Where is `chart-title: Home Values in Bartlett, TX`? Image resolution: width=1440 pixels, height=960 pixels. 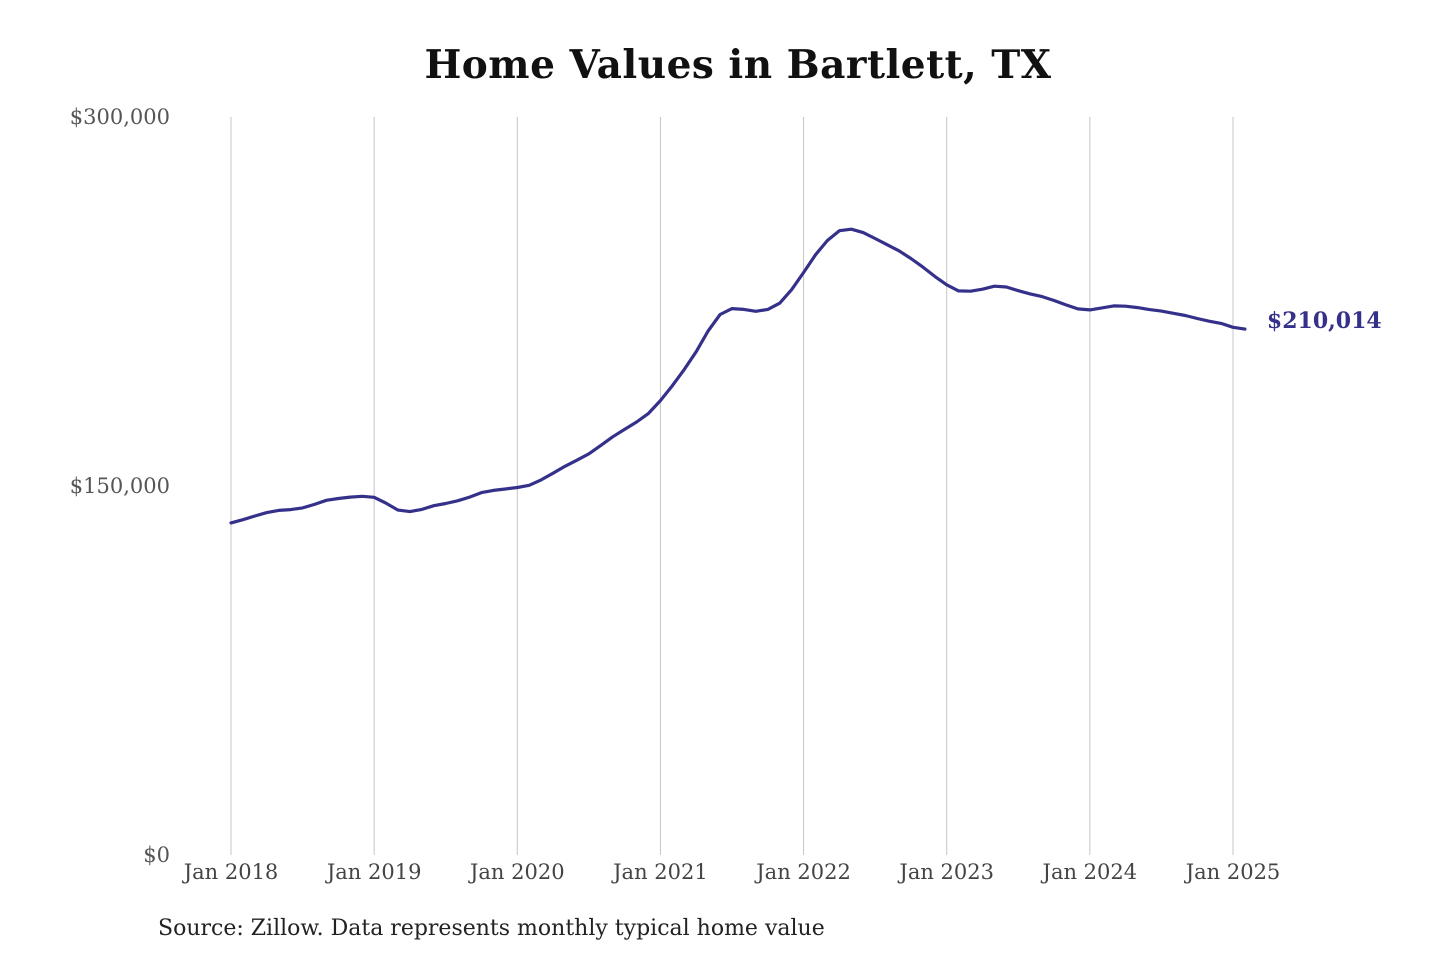
chart-title: Home Values in Bartlett, TX is located at coordinates (738, 65).